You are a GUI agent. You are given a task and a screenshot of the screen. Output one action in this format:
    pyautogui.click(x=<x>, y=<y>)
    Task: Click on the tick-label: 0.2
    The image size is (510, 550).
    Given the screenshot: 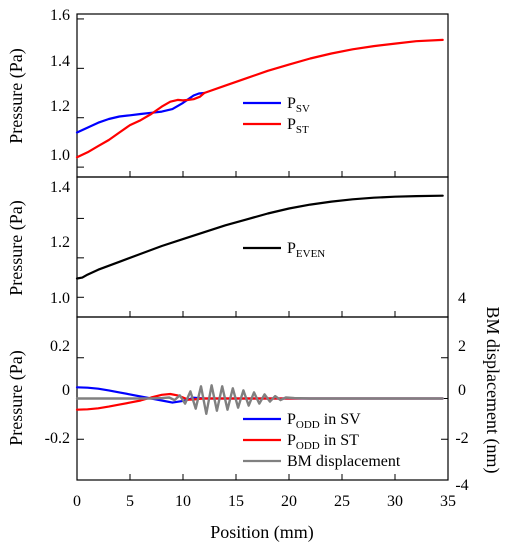 What is the action you would take?
    pyautogui.click(x=60, y=346)
    